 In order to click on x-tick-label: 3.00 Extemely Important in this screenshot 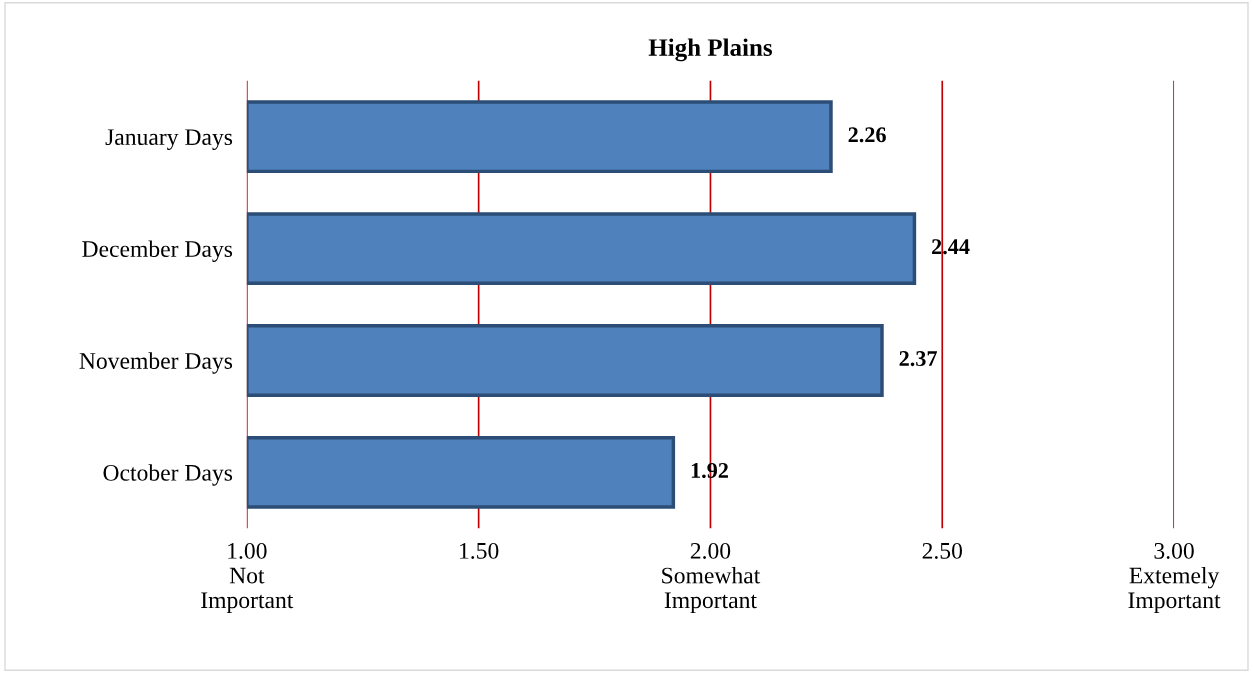, I will do `click(1174, 578)`.